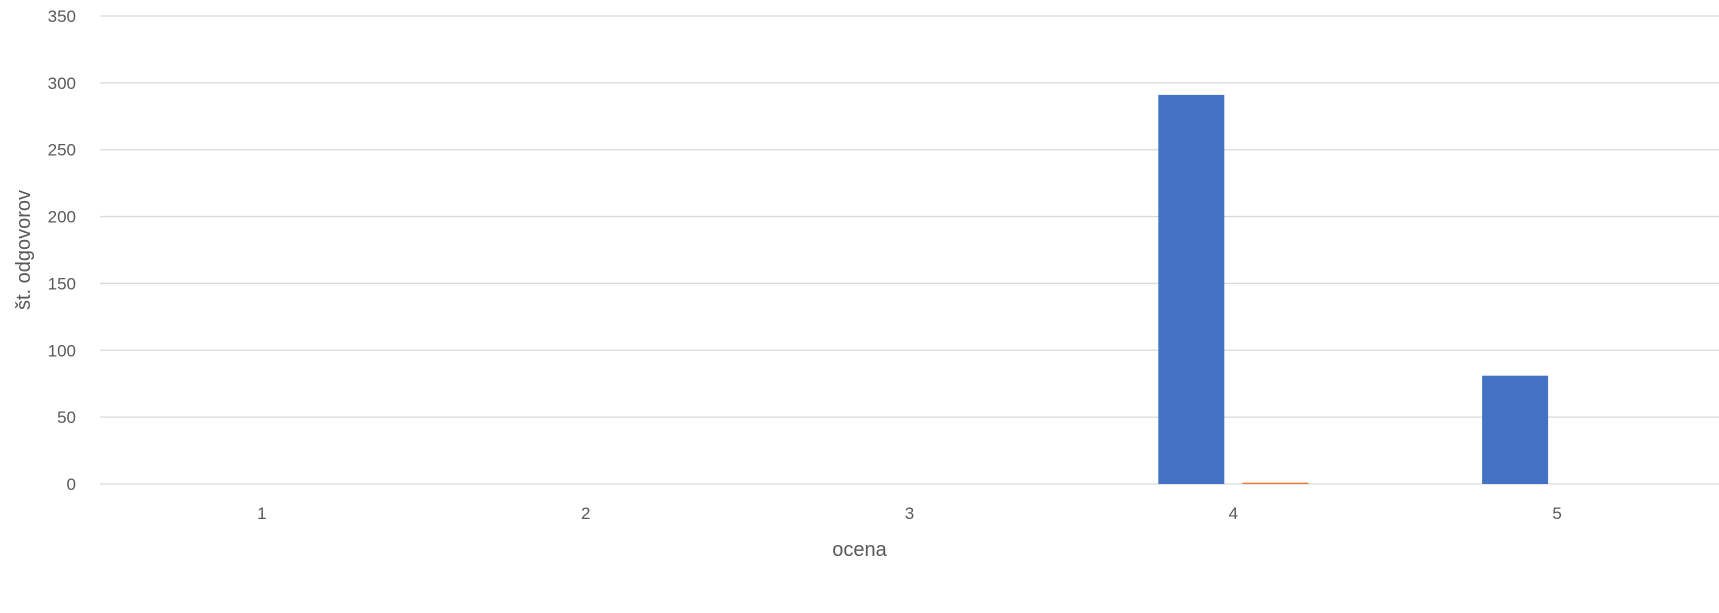  Describe the element at coordinates (1233, 513) in the screenshot. I see `x-tick-label: 4` at that location.